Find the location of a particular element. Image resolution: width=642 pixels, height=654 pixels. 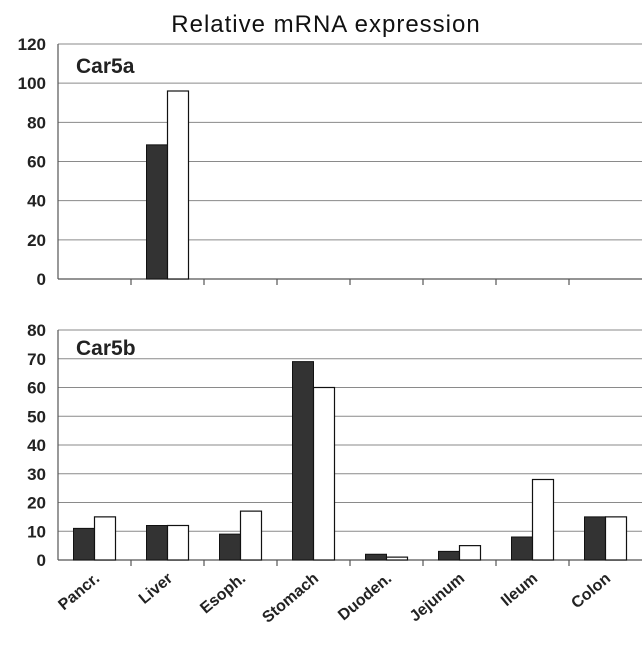

car5a-bar-light is located at coordinates (178, 185).